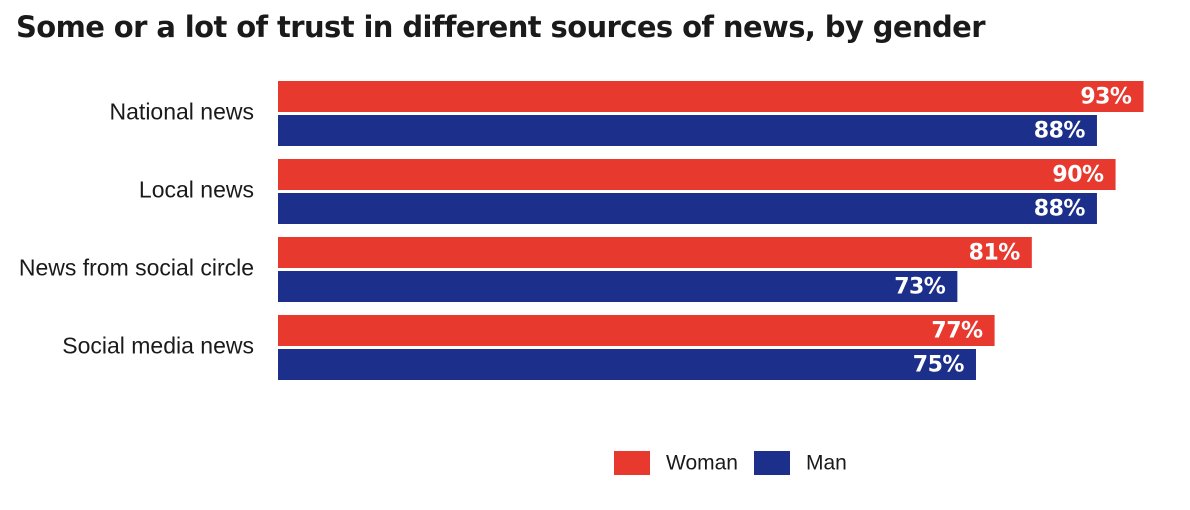 This screenshot has width=1190, height=510. Describe the element at coordinates (158, 346) in the screenshot. I see `category-label: Social media news` at that location.